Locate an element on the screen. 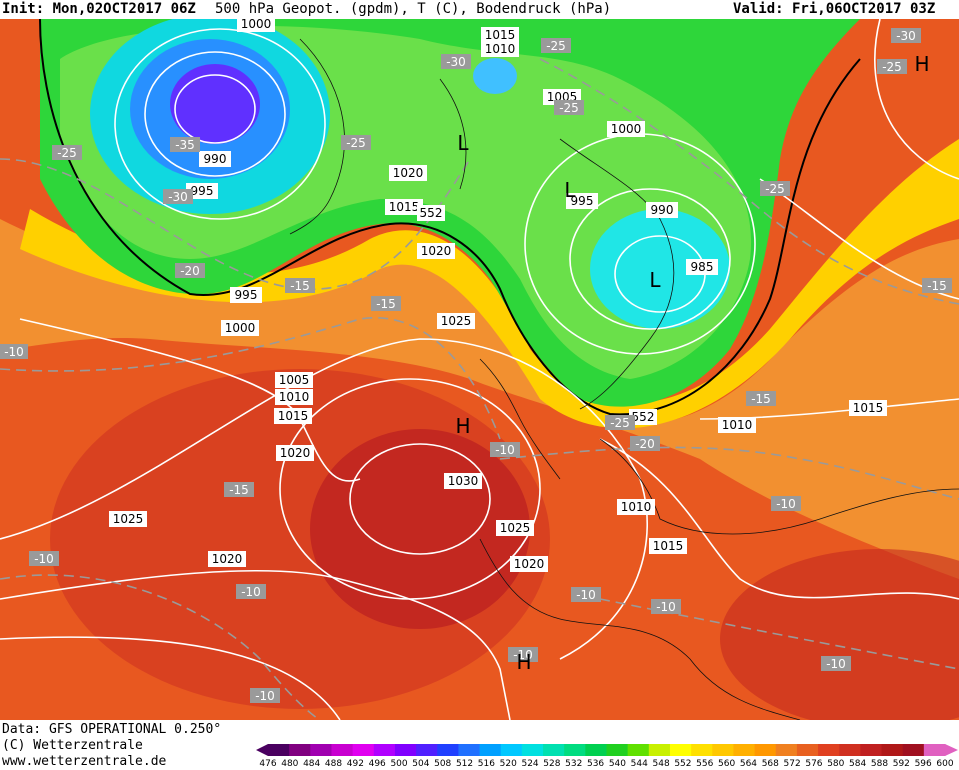  temp-label: -15 is located at coordinates (239, 489).